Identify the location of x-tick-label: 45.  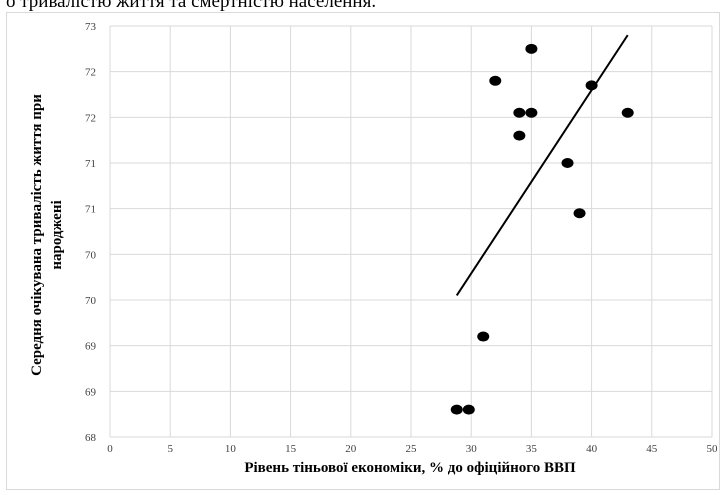
(652, 449).